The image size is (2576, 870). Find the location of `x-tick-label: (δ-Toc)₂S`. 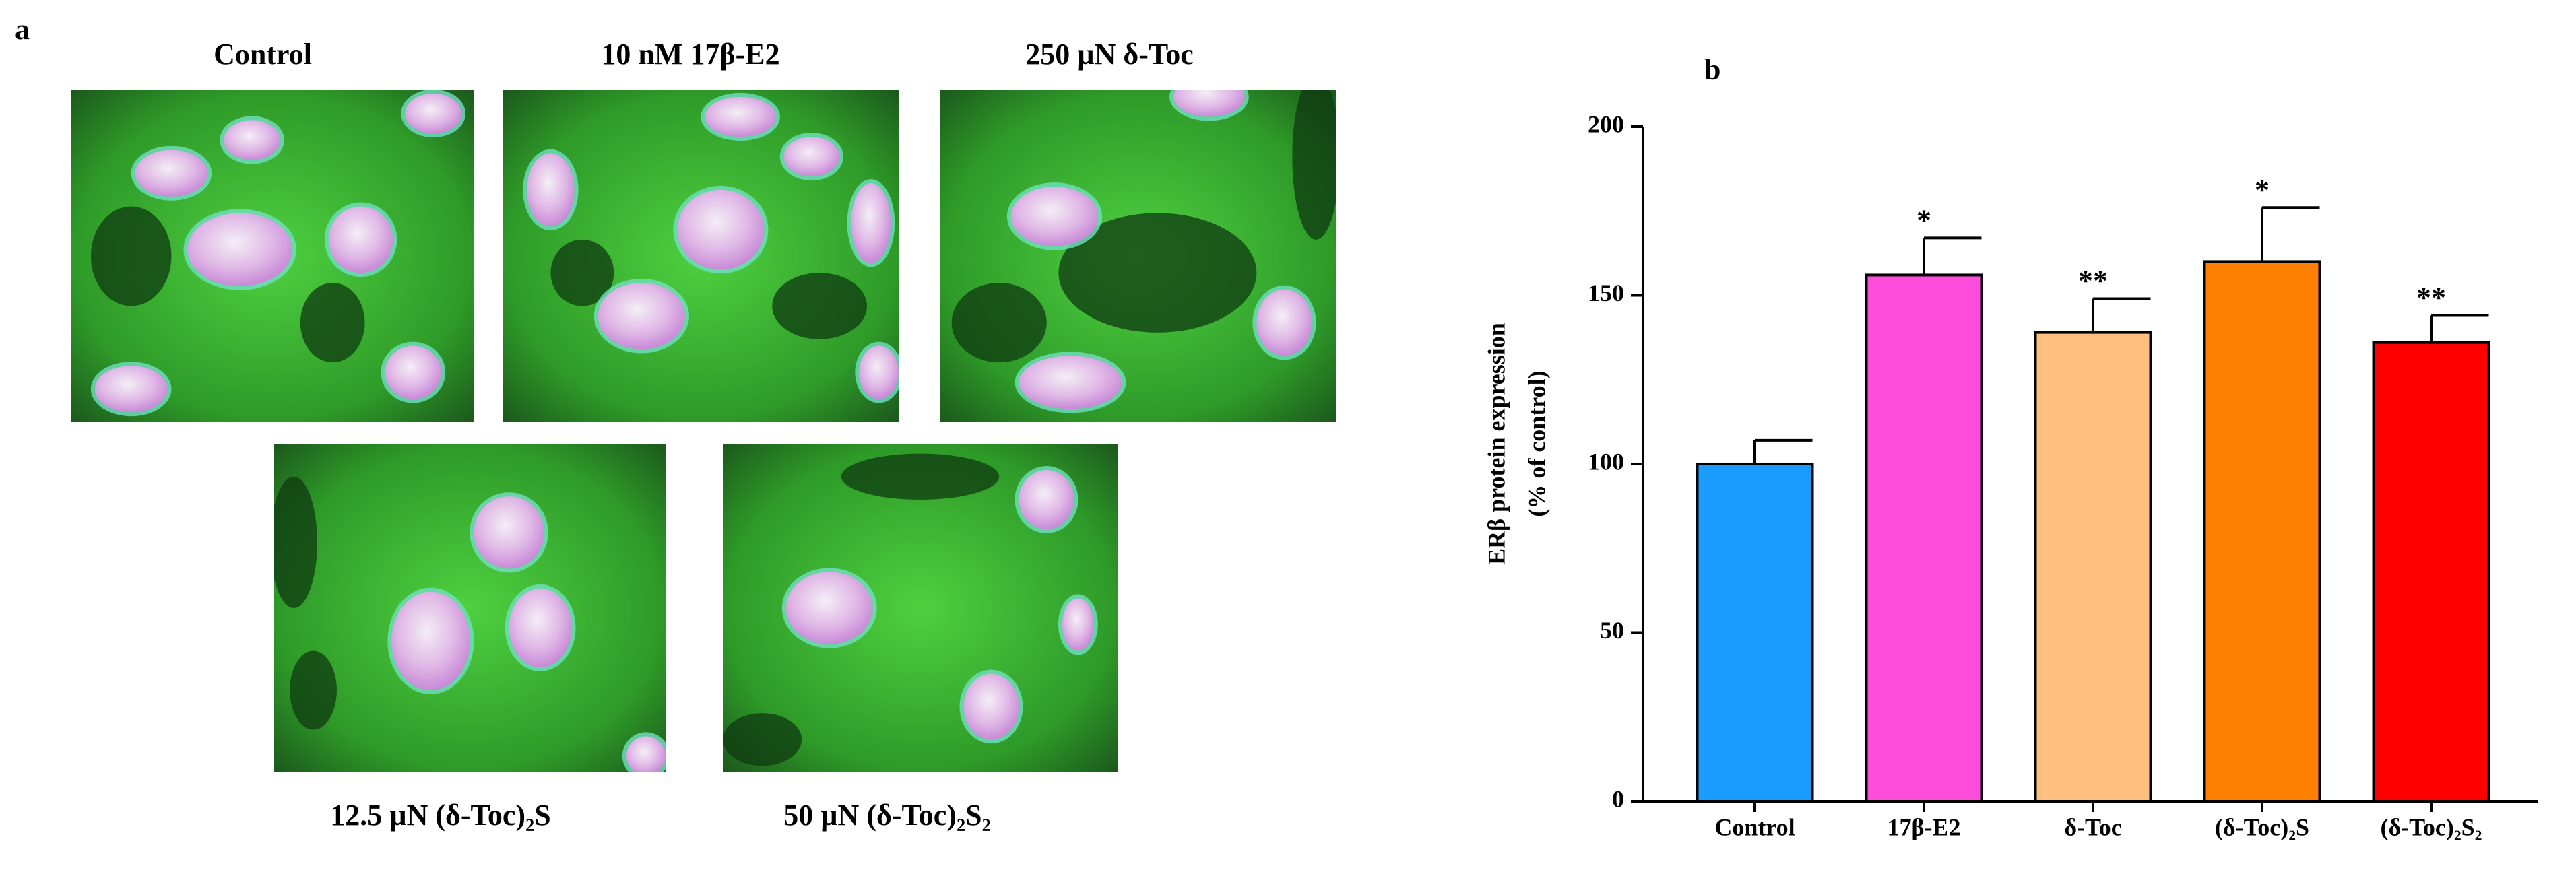

x-tick-label: (δ-Toc)₂S is located at coordinates (2262, 827).